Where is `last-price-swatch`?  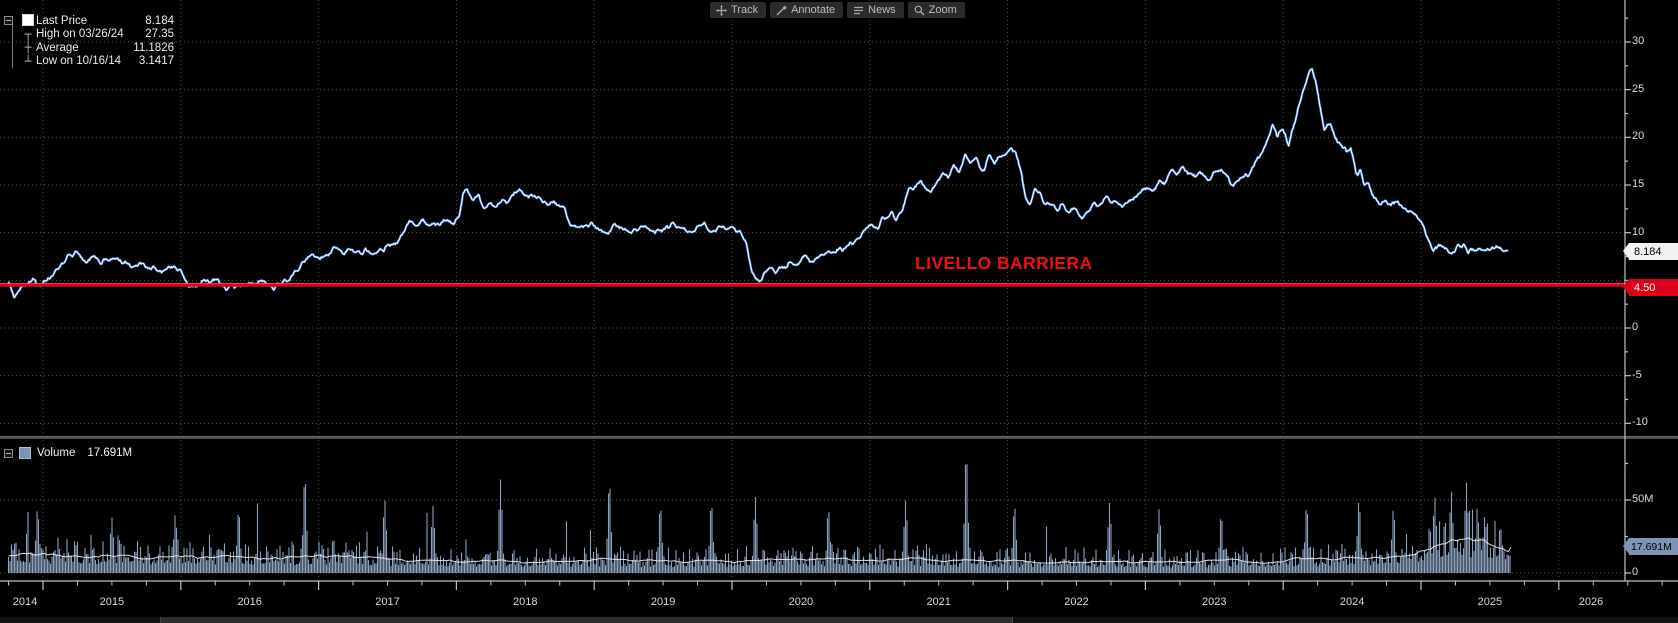 last-price-swatch is located at coordinates (28, 19).